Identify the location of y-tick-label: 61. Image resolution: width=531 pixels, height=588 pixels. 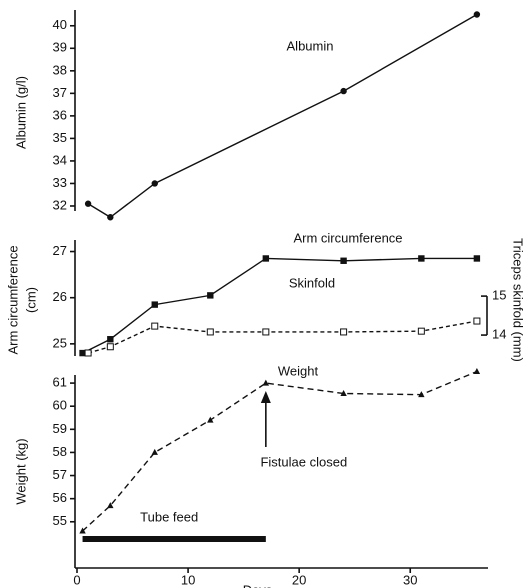
(60, 382).